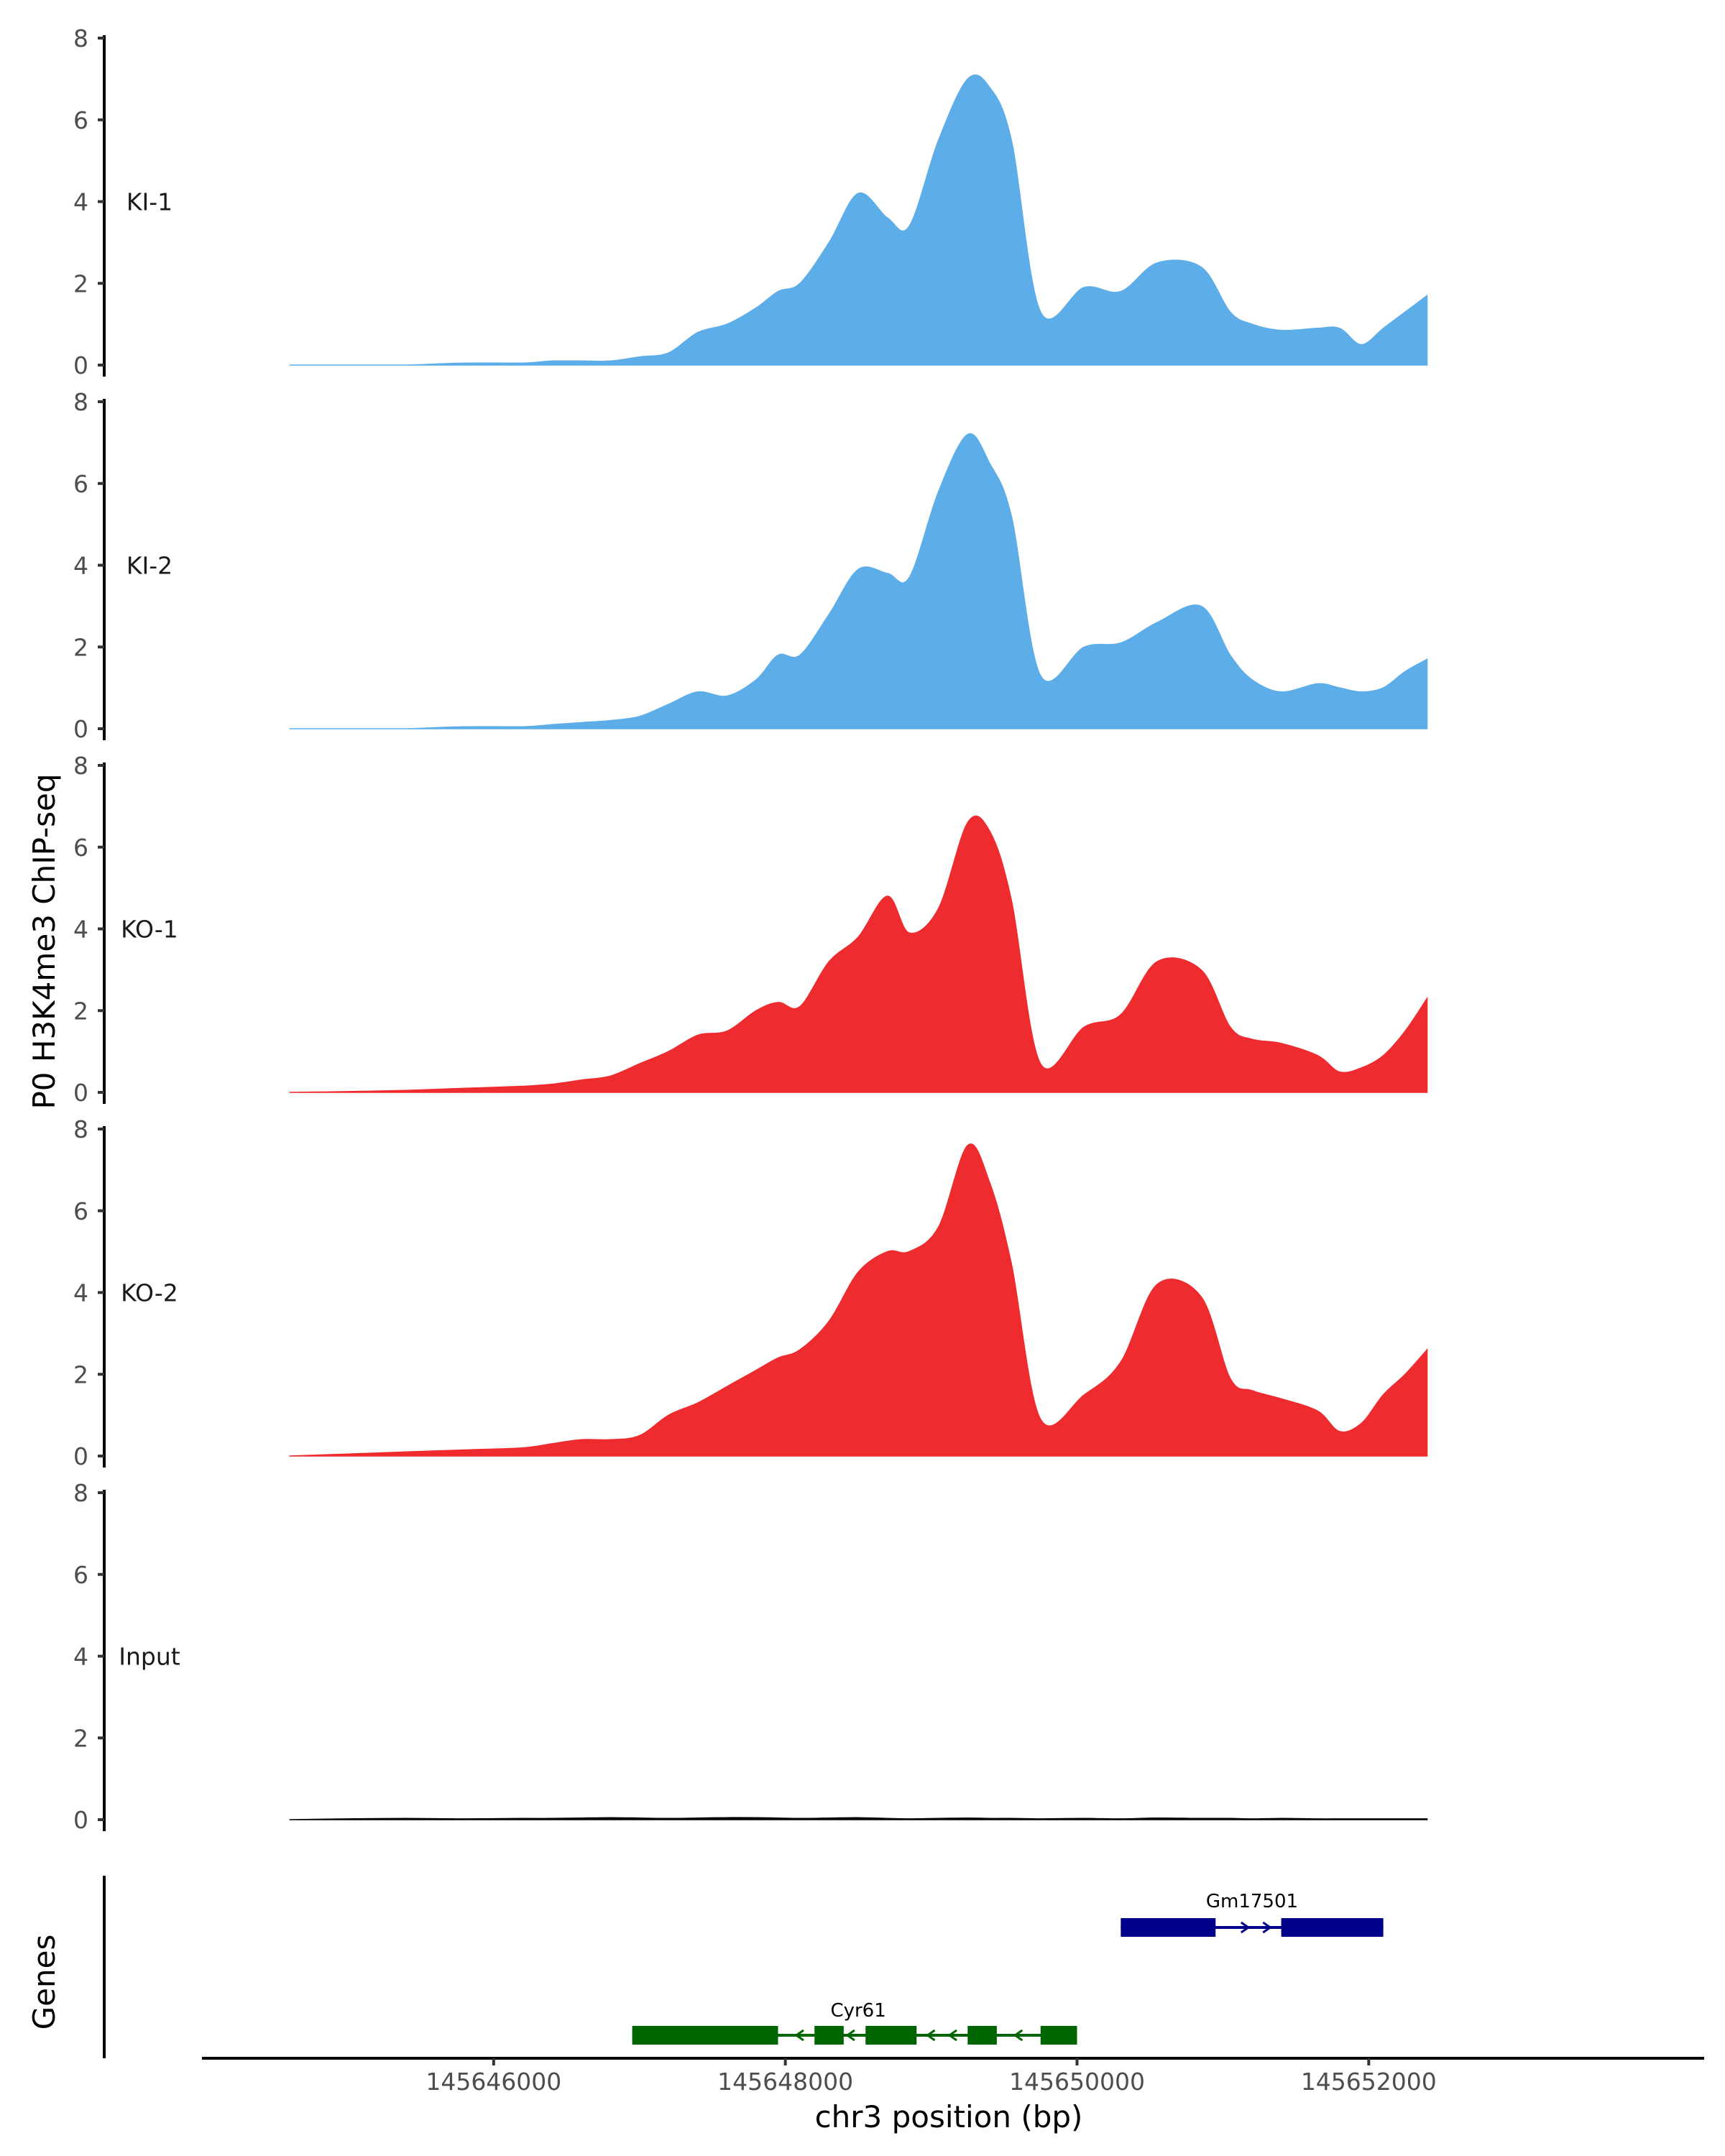  Describe the element at coordinates (80, 1820) in the screenshot. I see `y-tick-label-input-0: 0` at that location.